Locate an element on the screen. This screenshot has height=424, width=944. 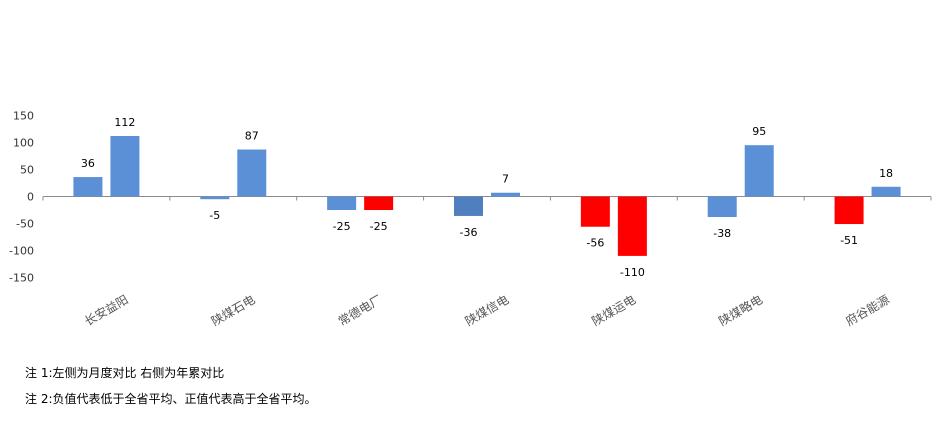
category-label: 陕煤石电 is located at coordinates (232, 310).